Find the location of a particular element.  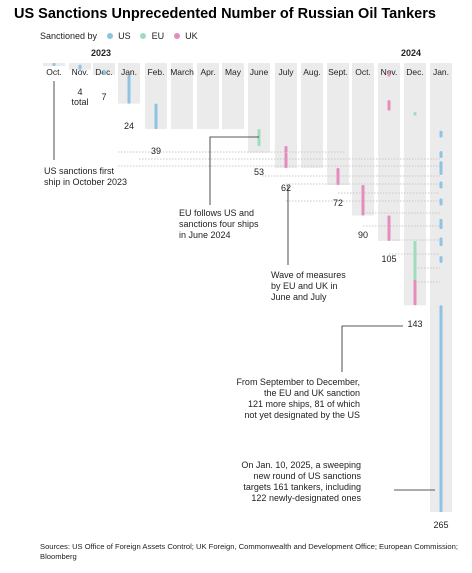

legend-swatch-uk is located at coordinates (176, 35).